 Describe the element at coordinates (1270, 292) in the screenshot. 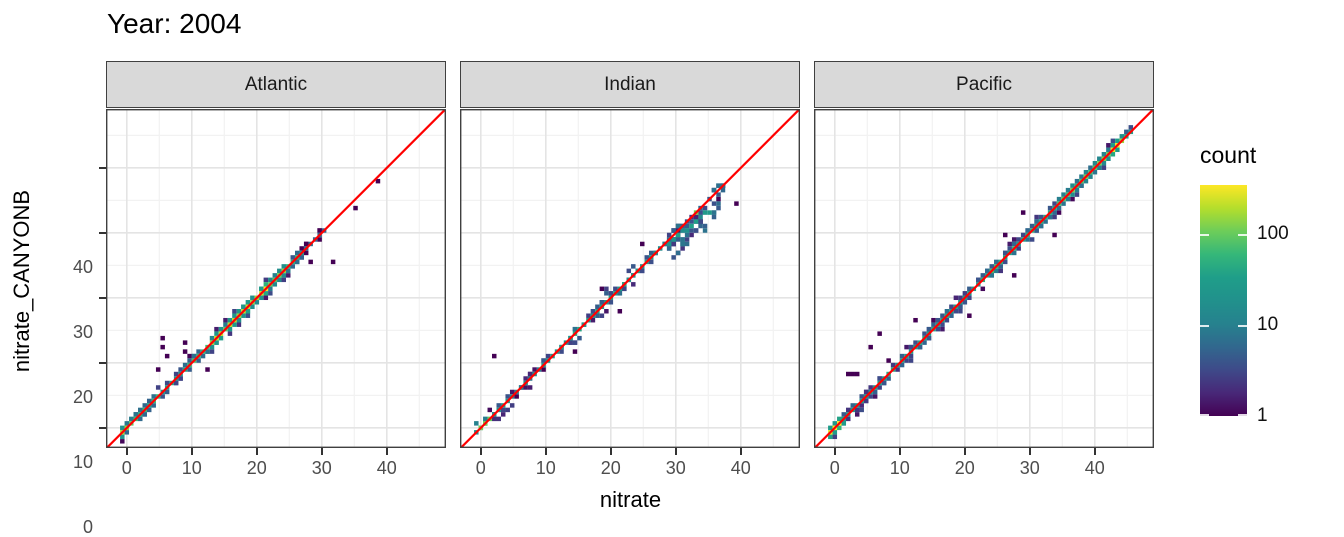

I see `legend-count: count 100 10 1` at that location.